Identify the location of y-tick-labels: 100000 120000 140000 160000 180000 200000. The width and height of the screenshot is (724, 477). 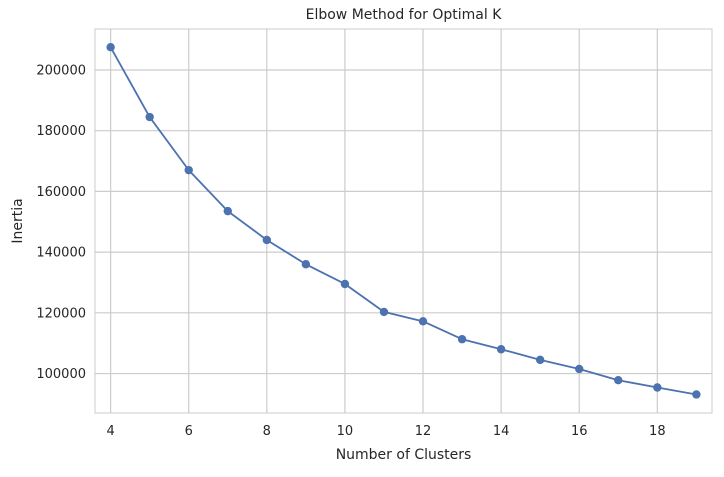
(61, 222).